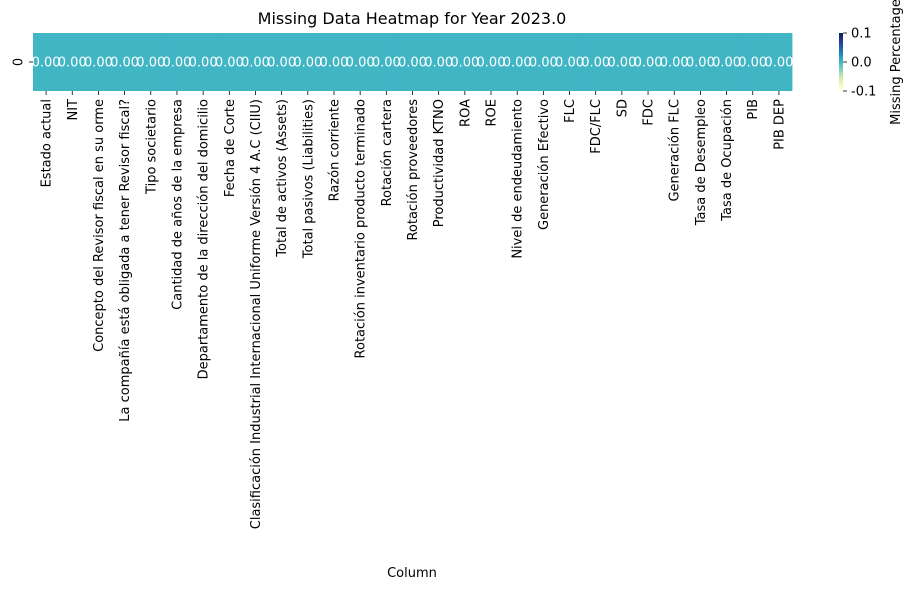 The height and width of the screenshot is (590, 913). What do you see at coordinates (596, 126) in the screenshot?
I see `x-tick-label: FDC/FLC` at bounding box center [596, 126].